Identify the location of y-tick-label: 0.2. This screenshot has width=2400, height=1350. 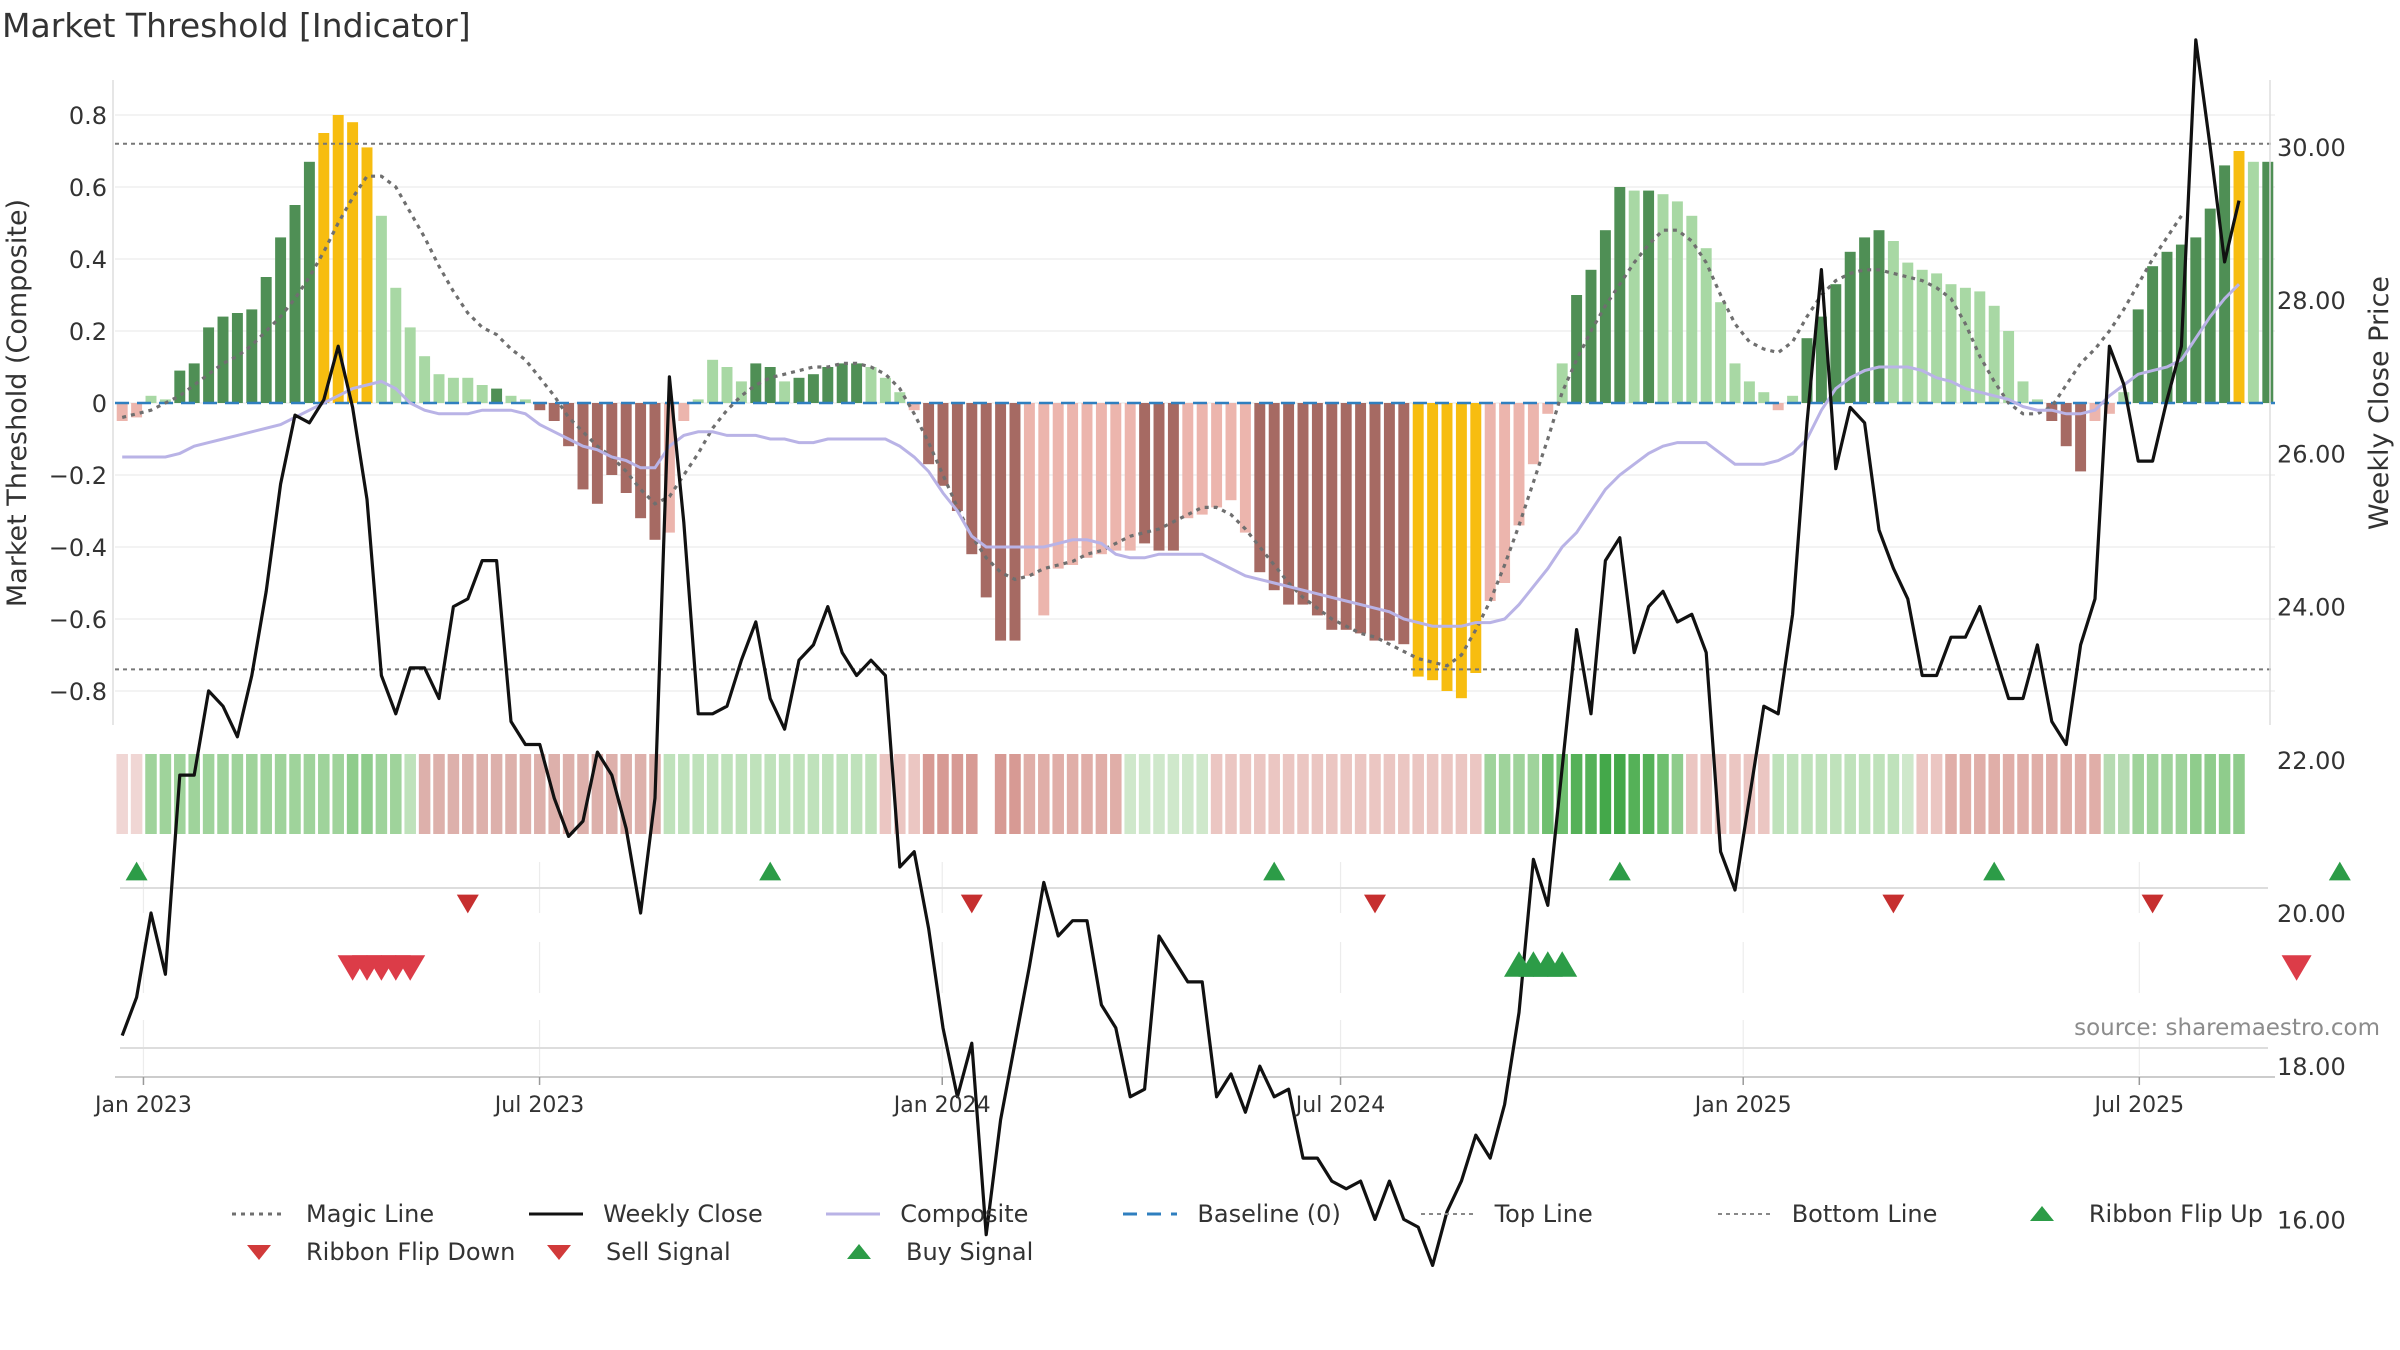
(88, 332).